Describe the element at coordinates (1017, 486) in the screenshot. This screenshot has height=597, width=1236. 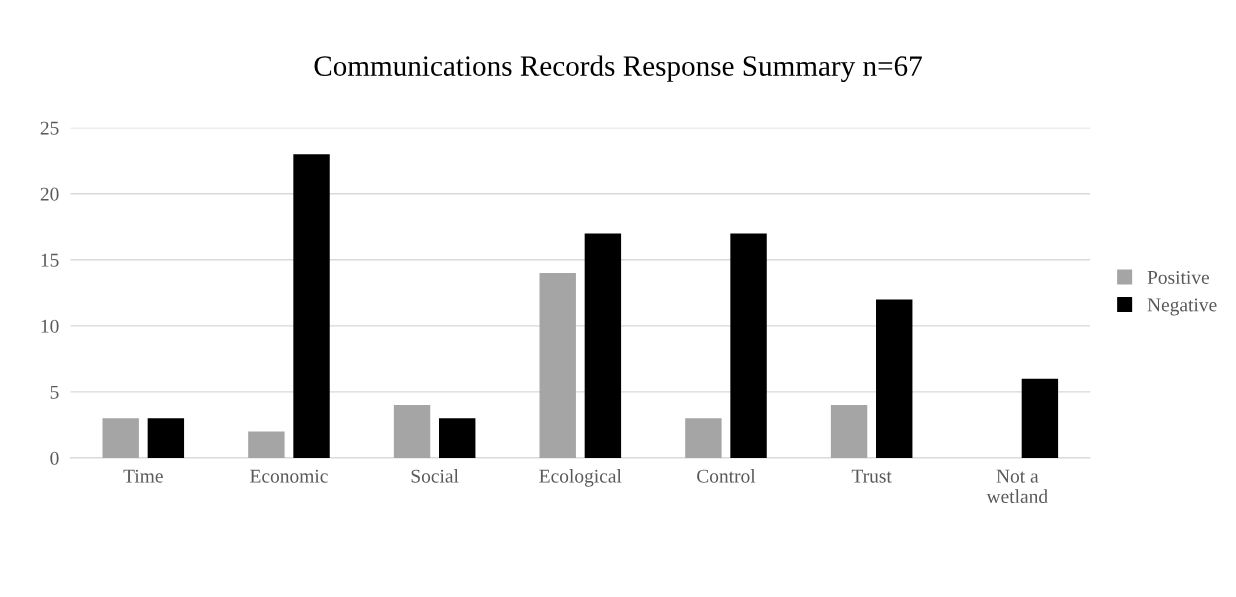
I see `x-tick-label: Not a wetland` at that location.